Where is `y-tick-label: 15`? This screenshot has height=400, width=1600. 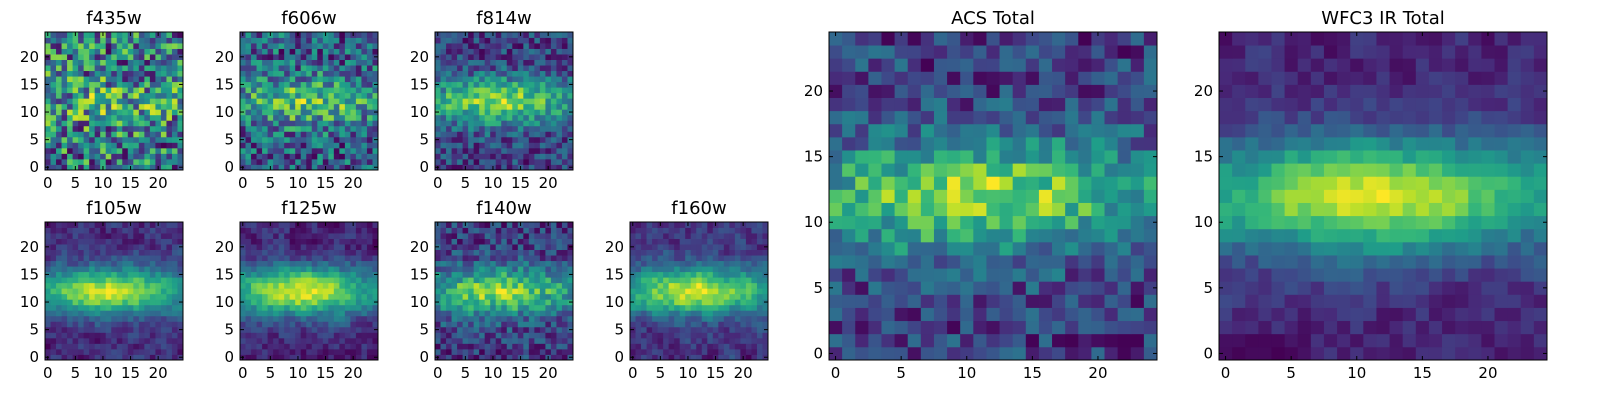 y-tick-label: 15 is located at coordinates (419, 84).